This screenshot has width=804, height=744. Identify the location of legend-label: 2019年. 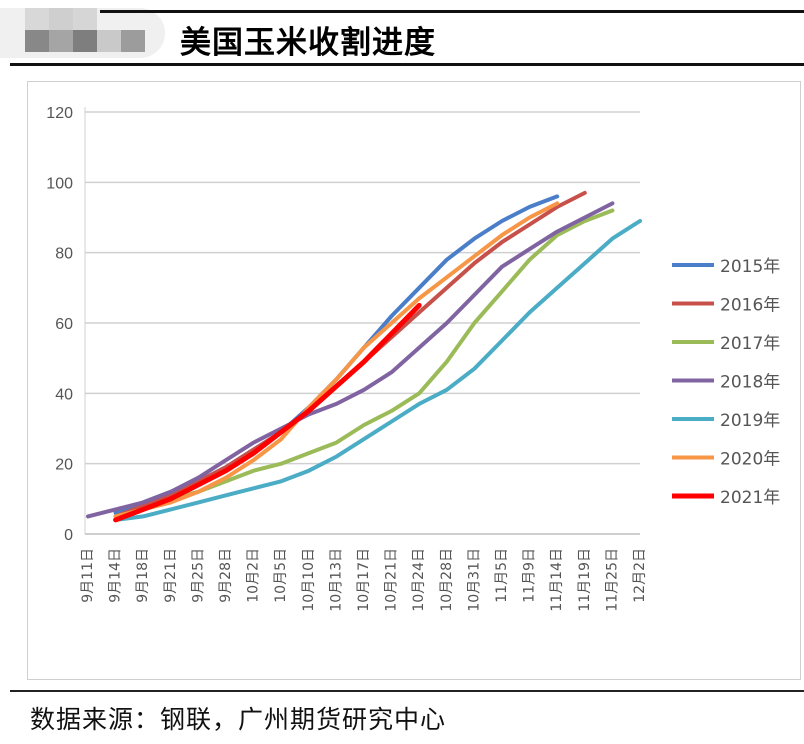
(750, 421).